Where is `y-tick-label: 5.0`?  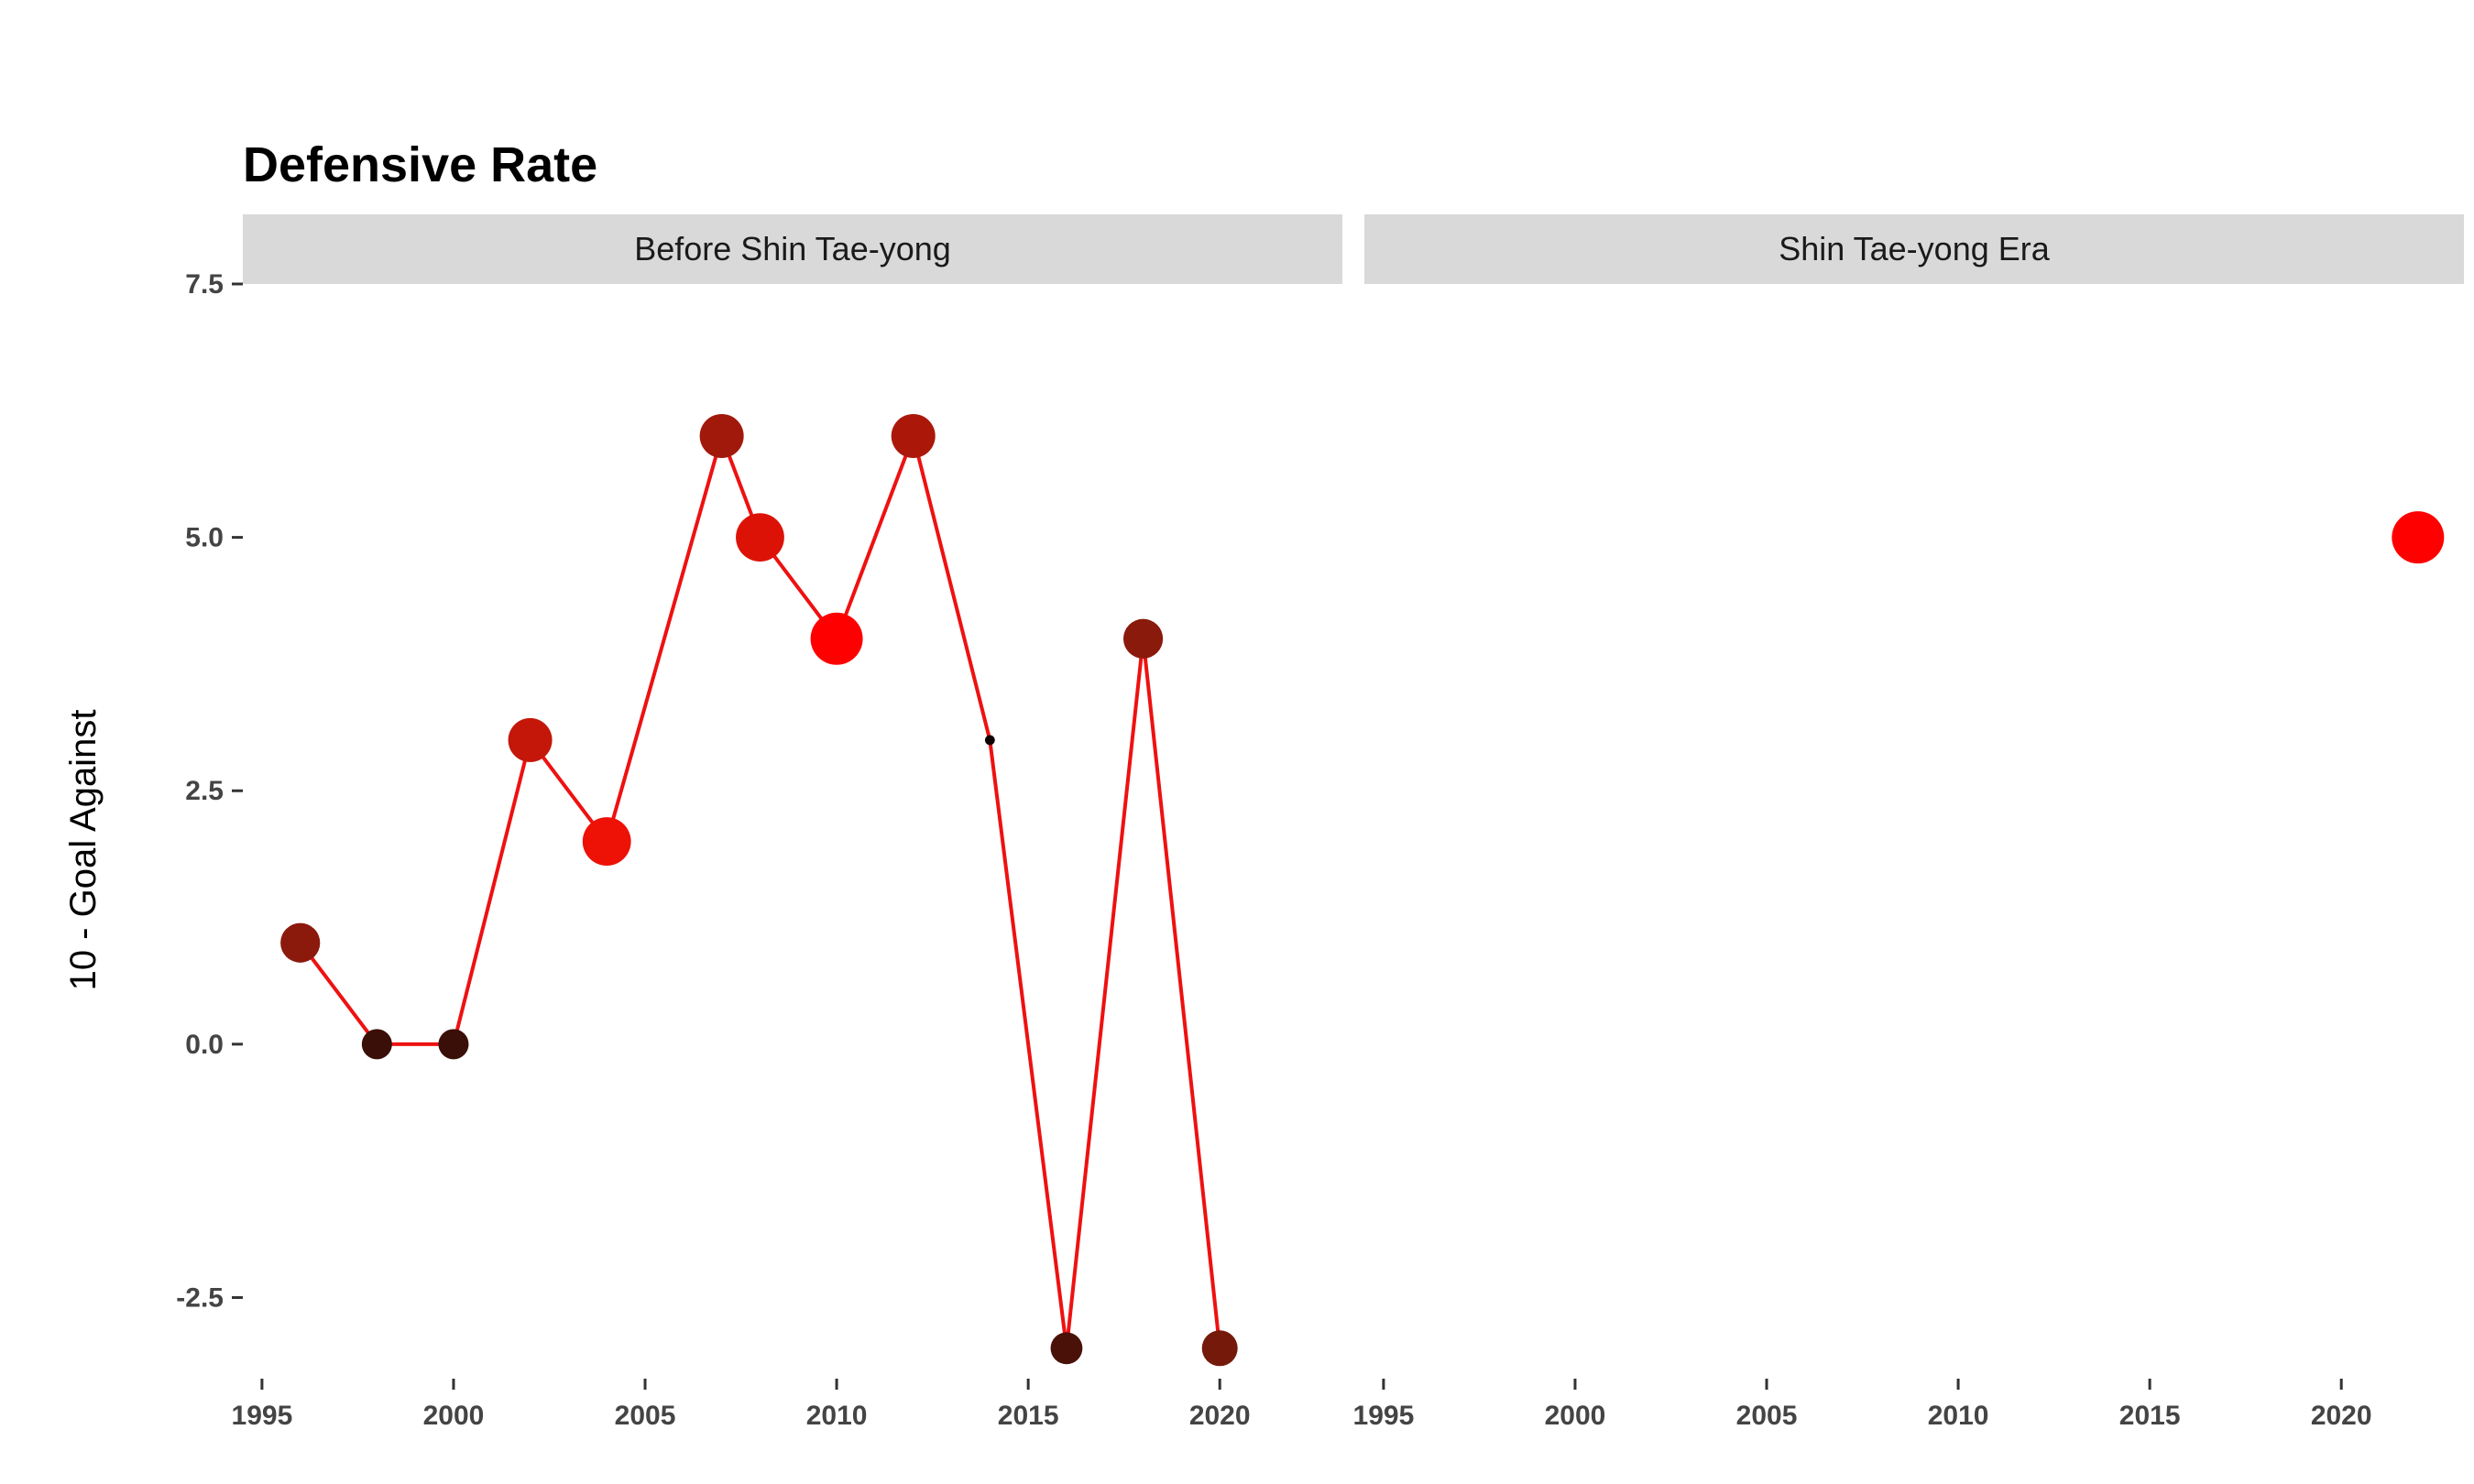
y-tick-label: 5.0 is located at coordinates (204, 538).